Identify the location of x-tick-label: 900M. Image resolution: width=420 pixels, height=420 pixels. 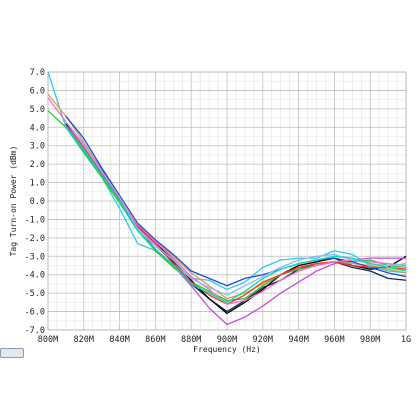
(227, 340).